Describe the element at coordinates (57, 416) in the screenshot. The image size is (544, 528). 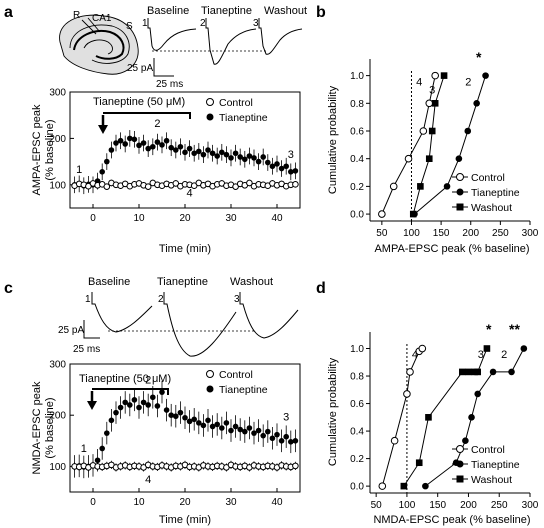
I see `y-tick-label: 200` at that location.